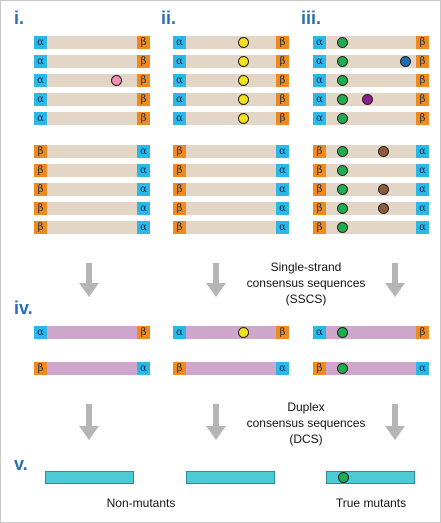  What do you see at coordinates (141, 503) in the screenshot?
I see `non-mutants-label: Non-mutants` at bounding box center [141, 503].